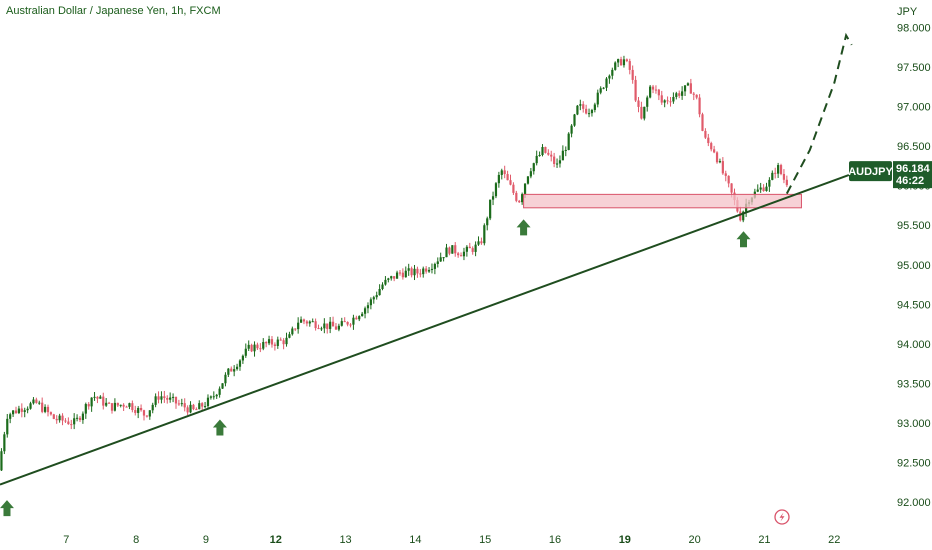  I want to click on x-tick-label-7: 16, so click(555, 540).